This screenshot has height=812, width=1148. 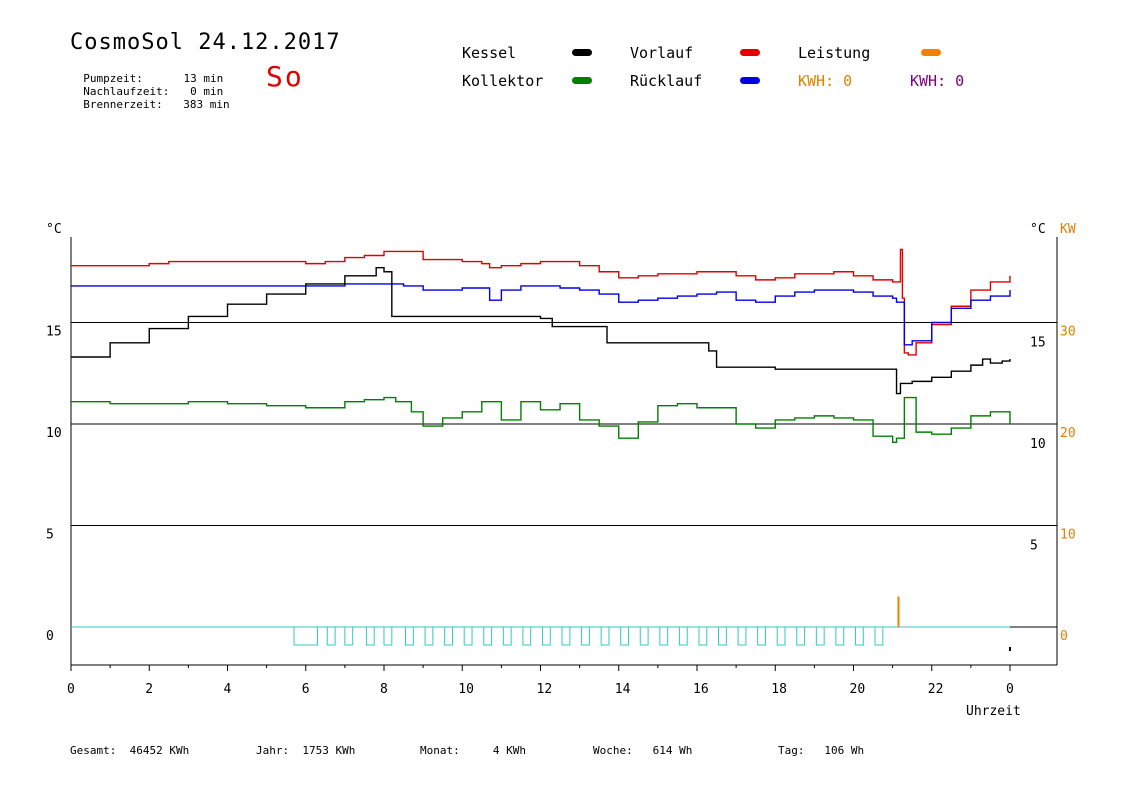 What do you see at coordinates (582, 80) in the screenshot?
I see `legend-swatch-kollektor` at bounding box center [582, 80].